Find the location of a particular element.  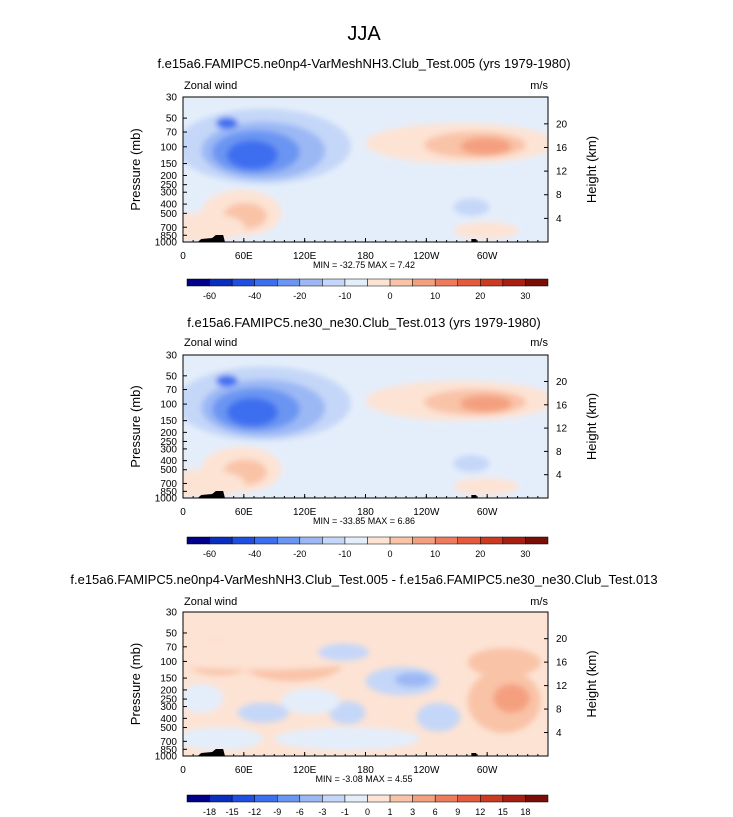

colorbar-label: -1 is located at coordinates (345, 812).